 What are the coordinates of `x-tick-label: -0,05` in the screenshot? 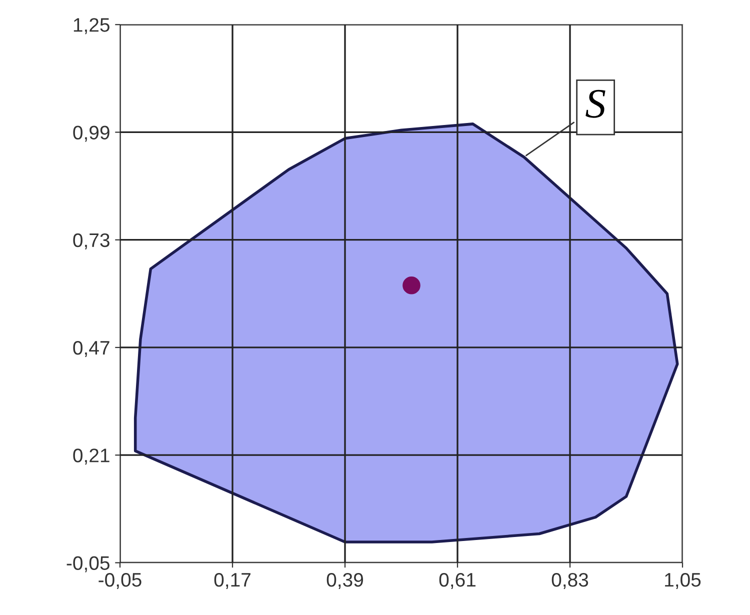 It's located at (120, 581).